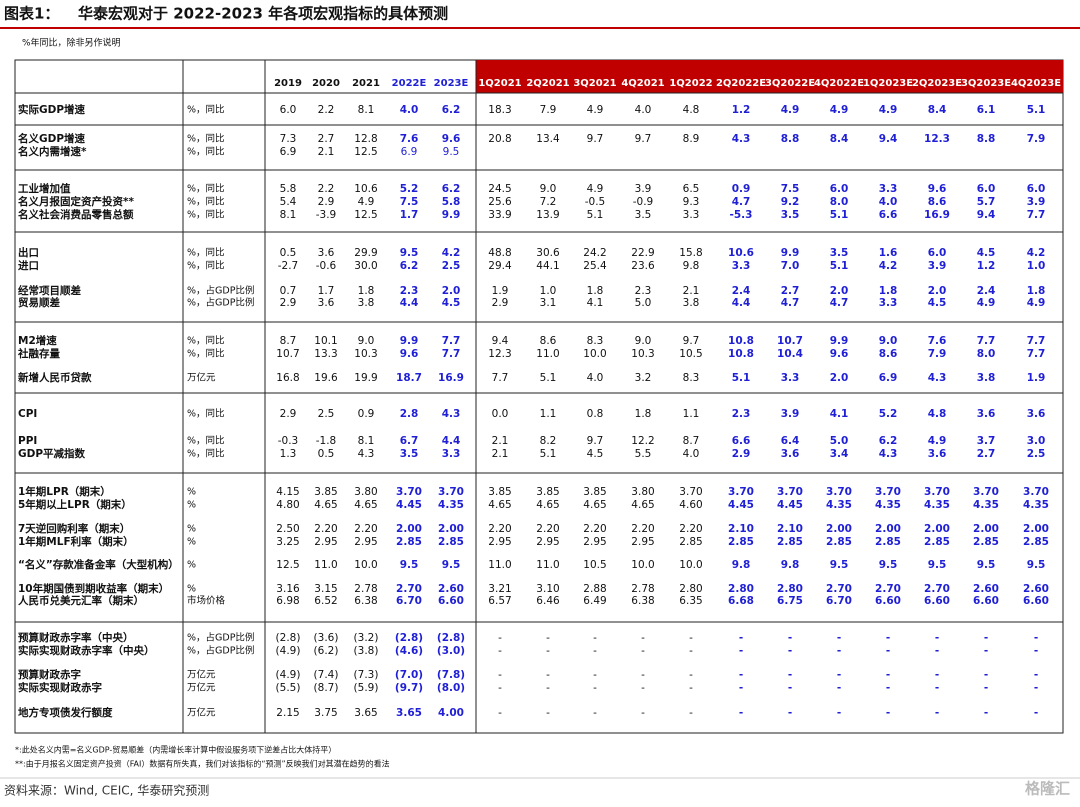  What do you see at coordinates (643, 139) in the screenshot?
I see `cell: 9.7` at bounding box center [643, 139].